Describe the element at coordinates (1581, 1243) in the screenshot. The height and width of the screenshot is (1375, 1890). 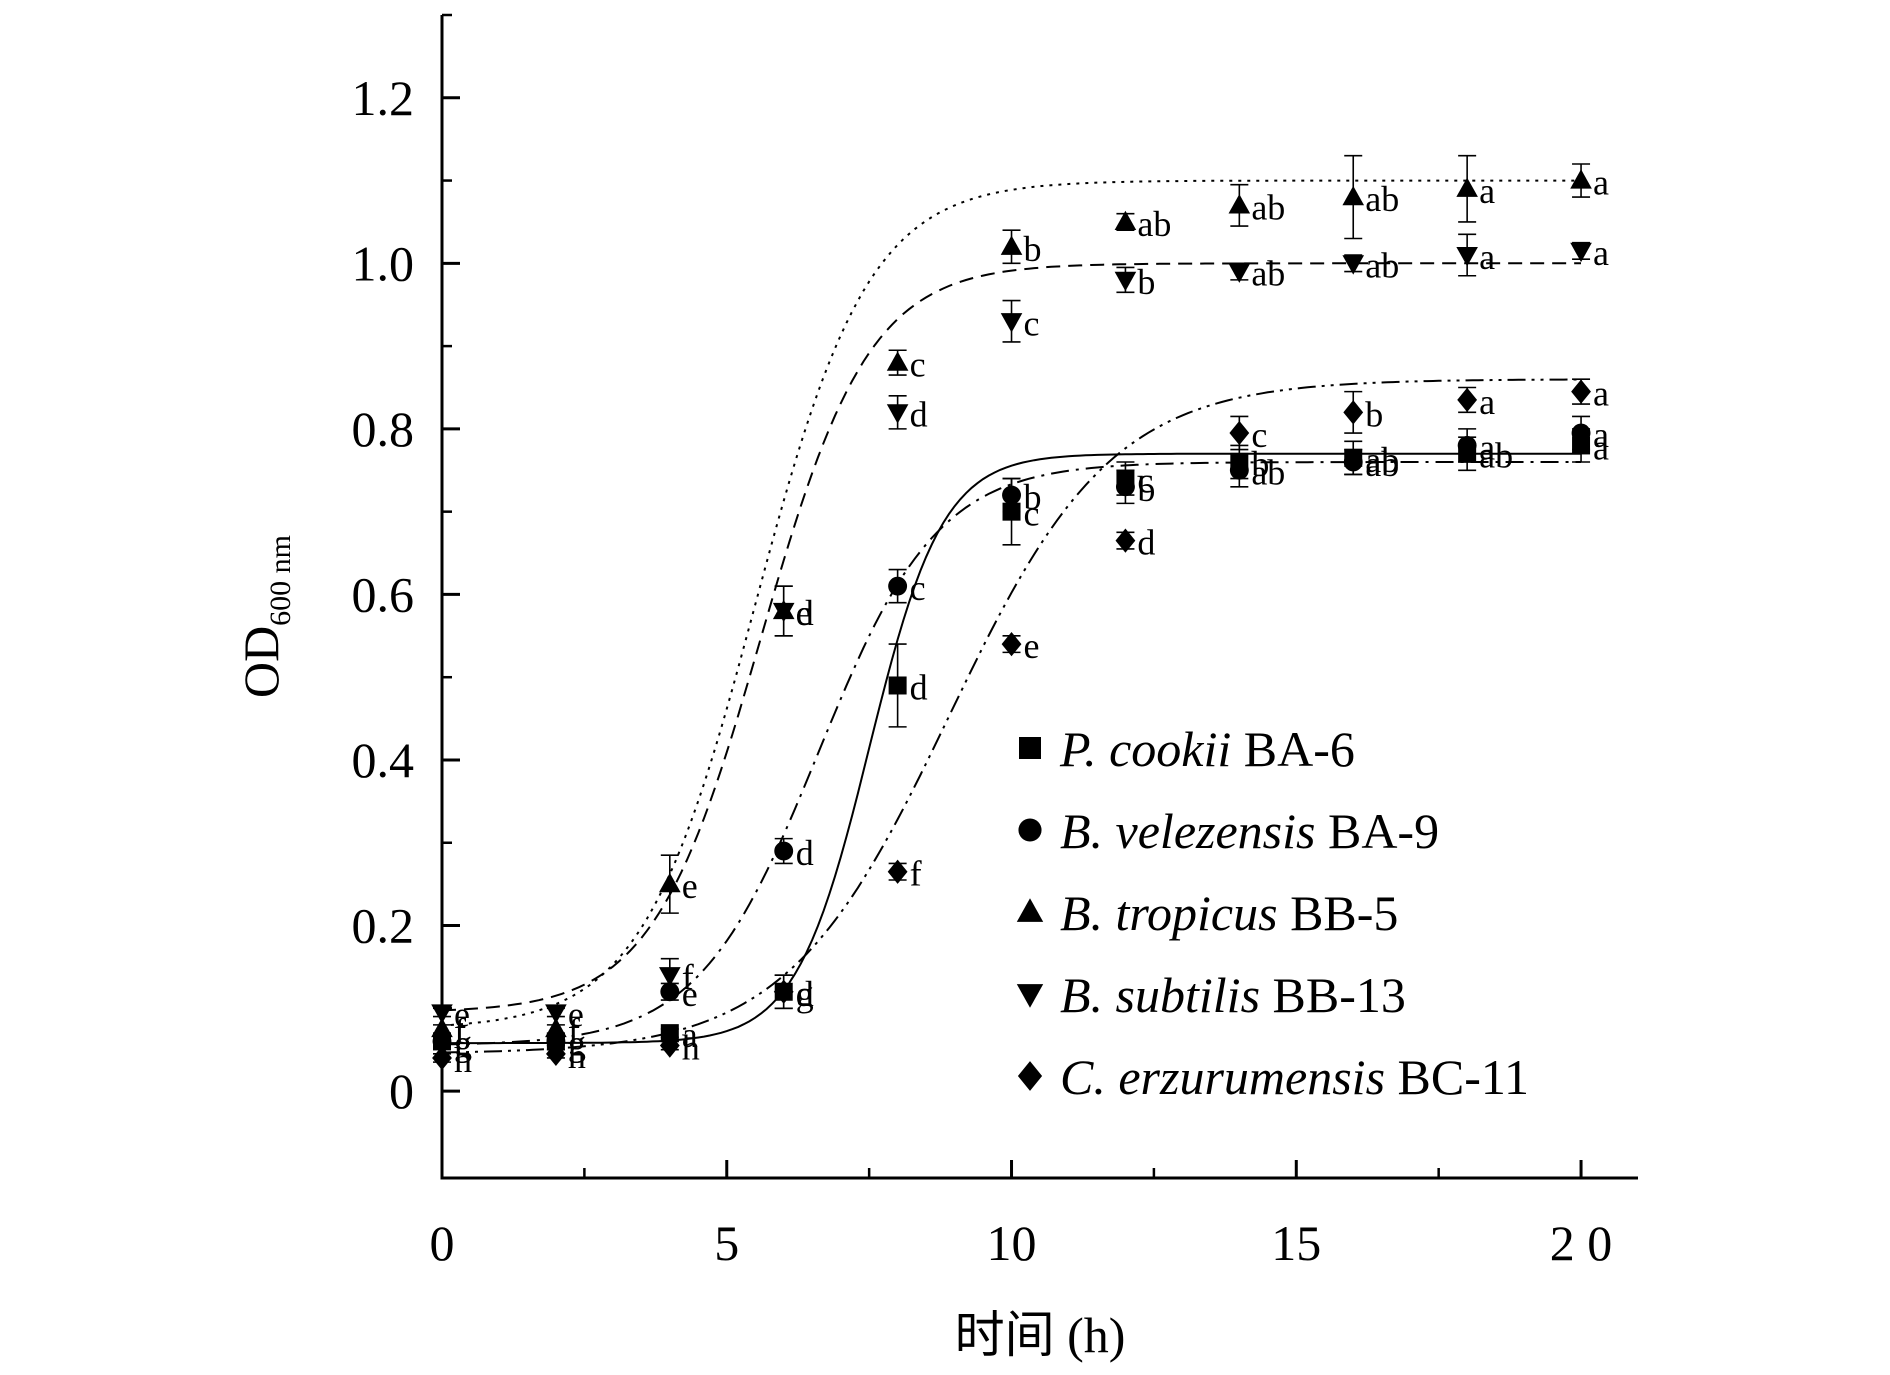
I see `x-tick-label: 2 0` at that location.